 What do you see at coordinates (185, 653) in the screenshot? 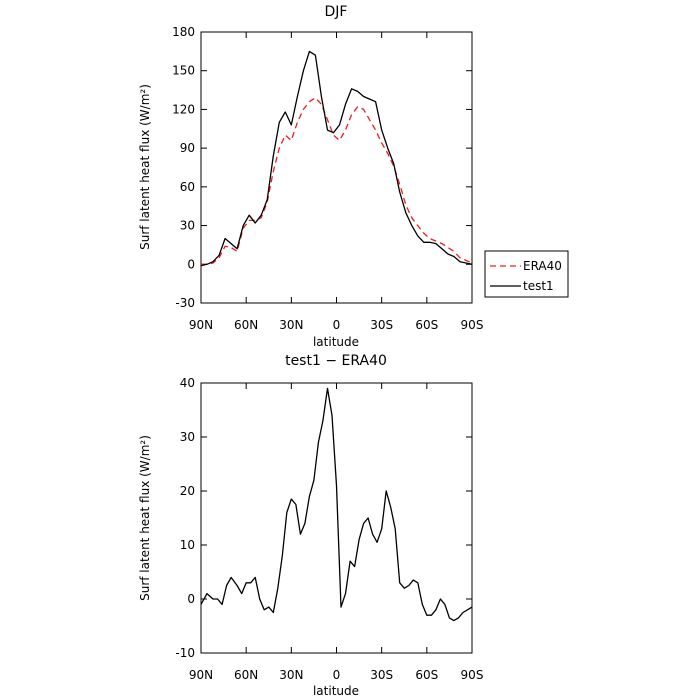
I see `y-tick-label: -10` at bounding box center [185, 653].